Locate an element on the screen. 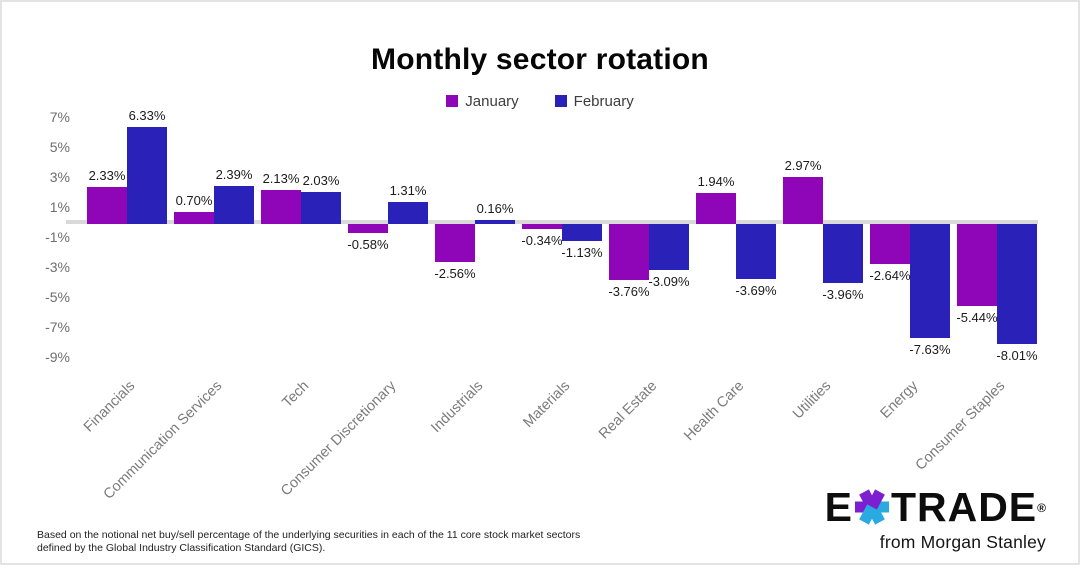 The width and height of the screenshot is (1080, 565). branding-block: E TRADE ® from Morgan Stanley is located at coordinates (935, 519).